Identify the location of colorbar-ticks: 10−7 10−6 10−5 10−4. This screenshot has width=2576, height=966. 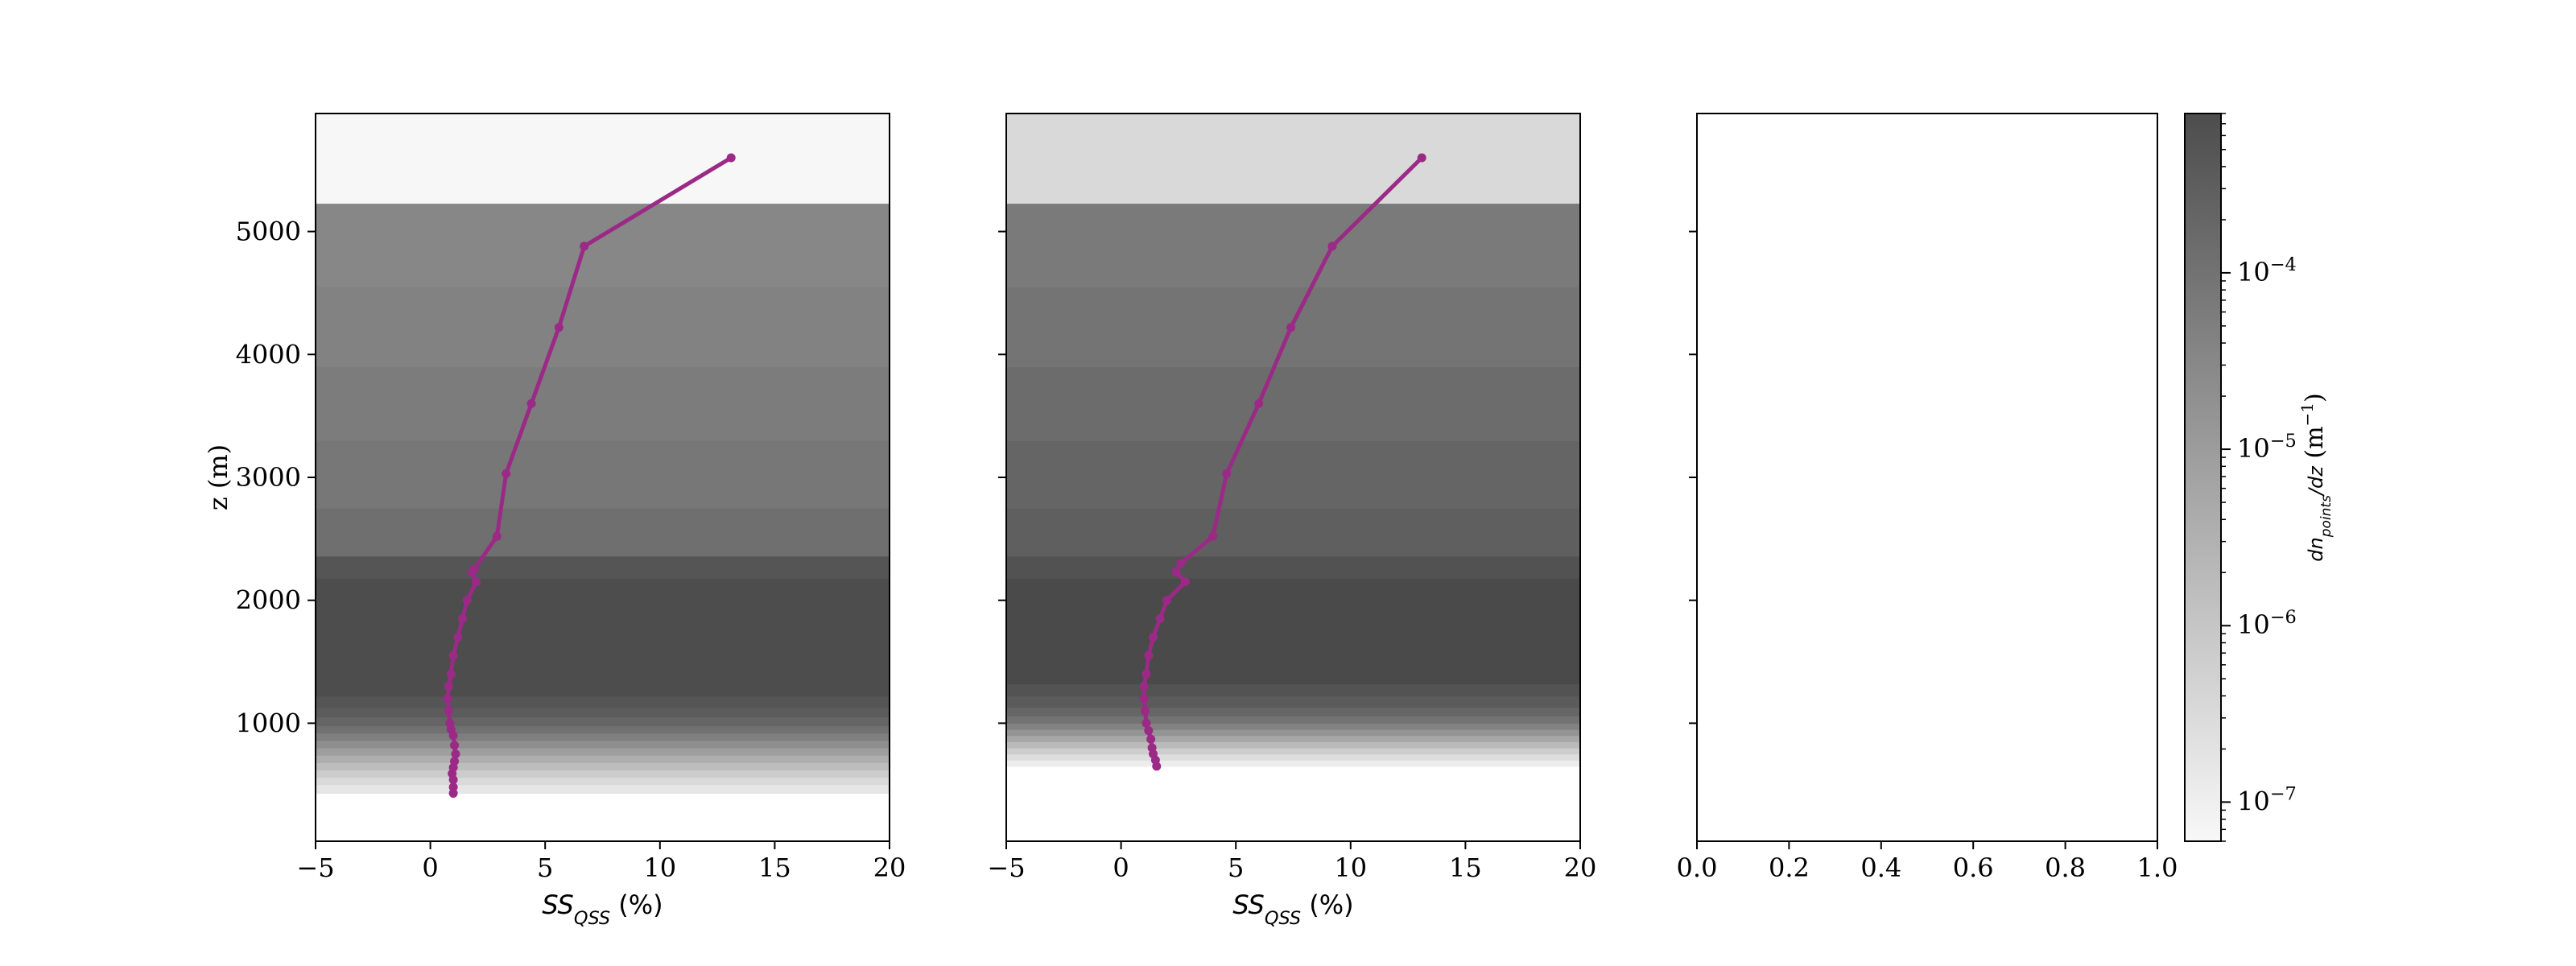
(2259, 477).